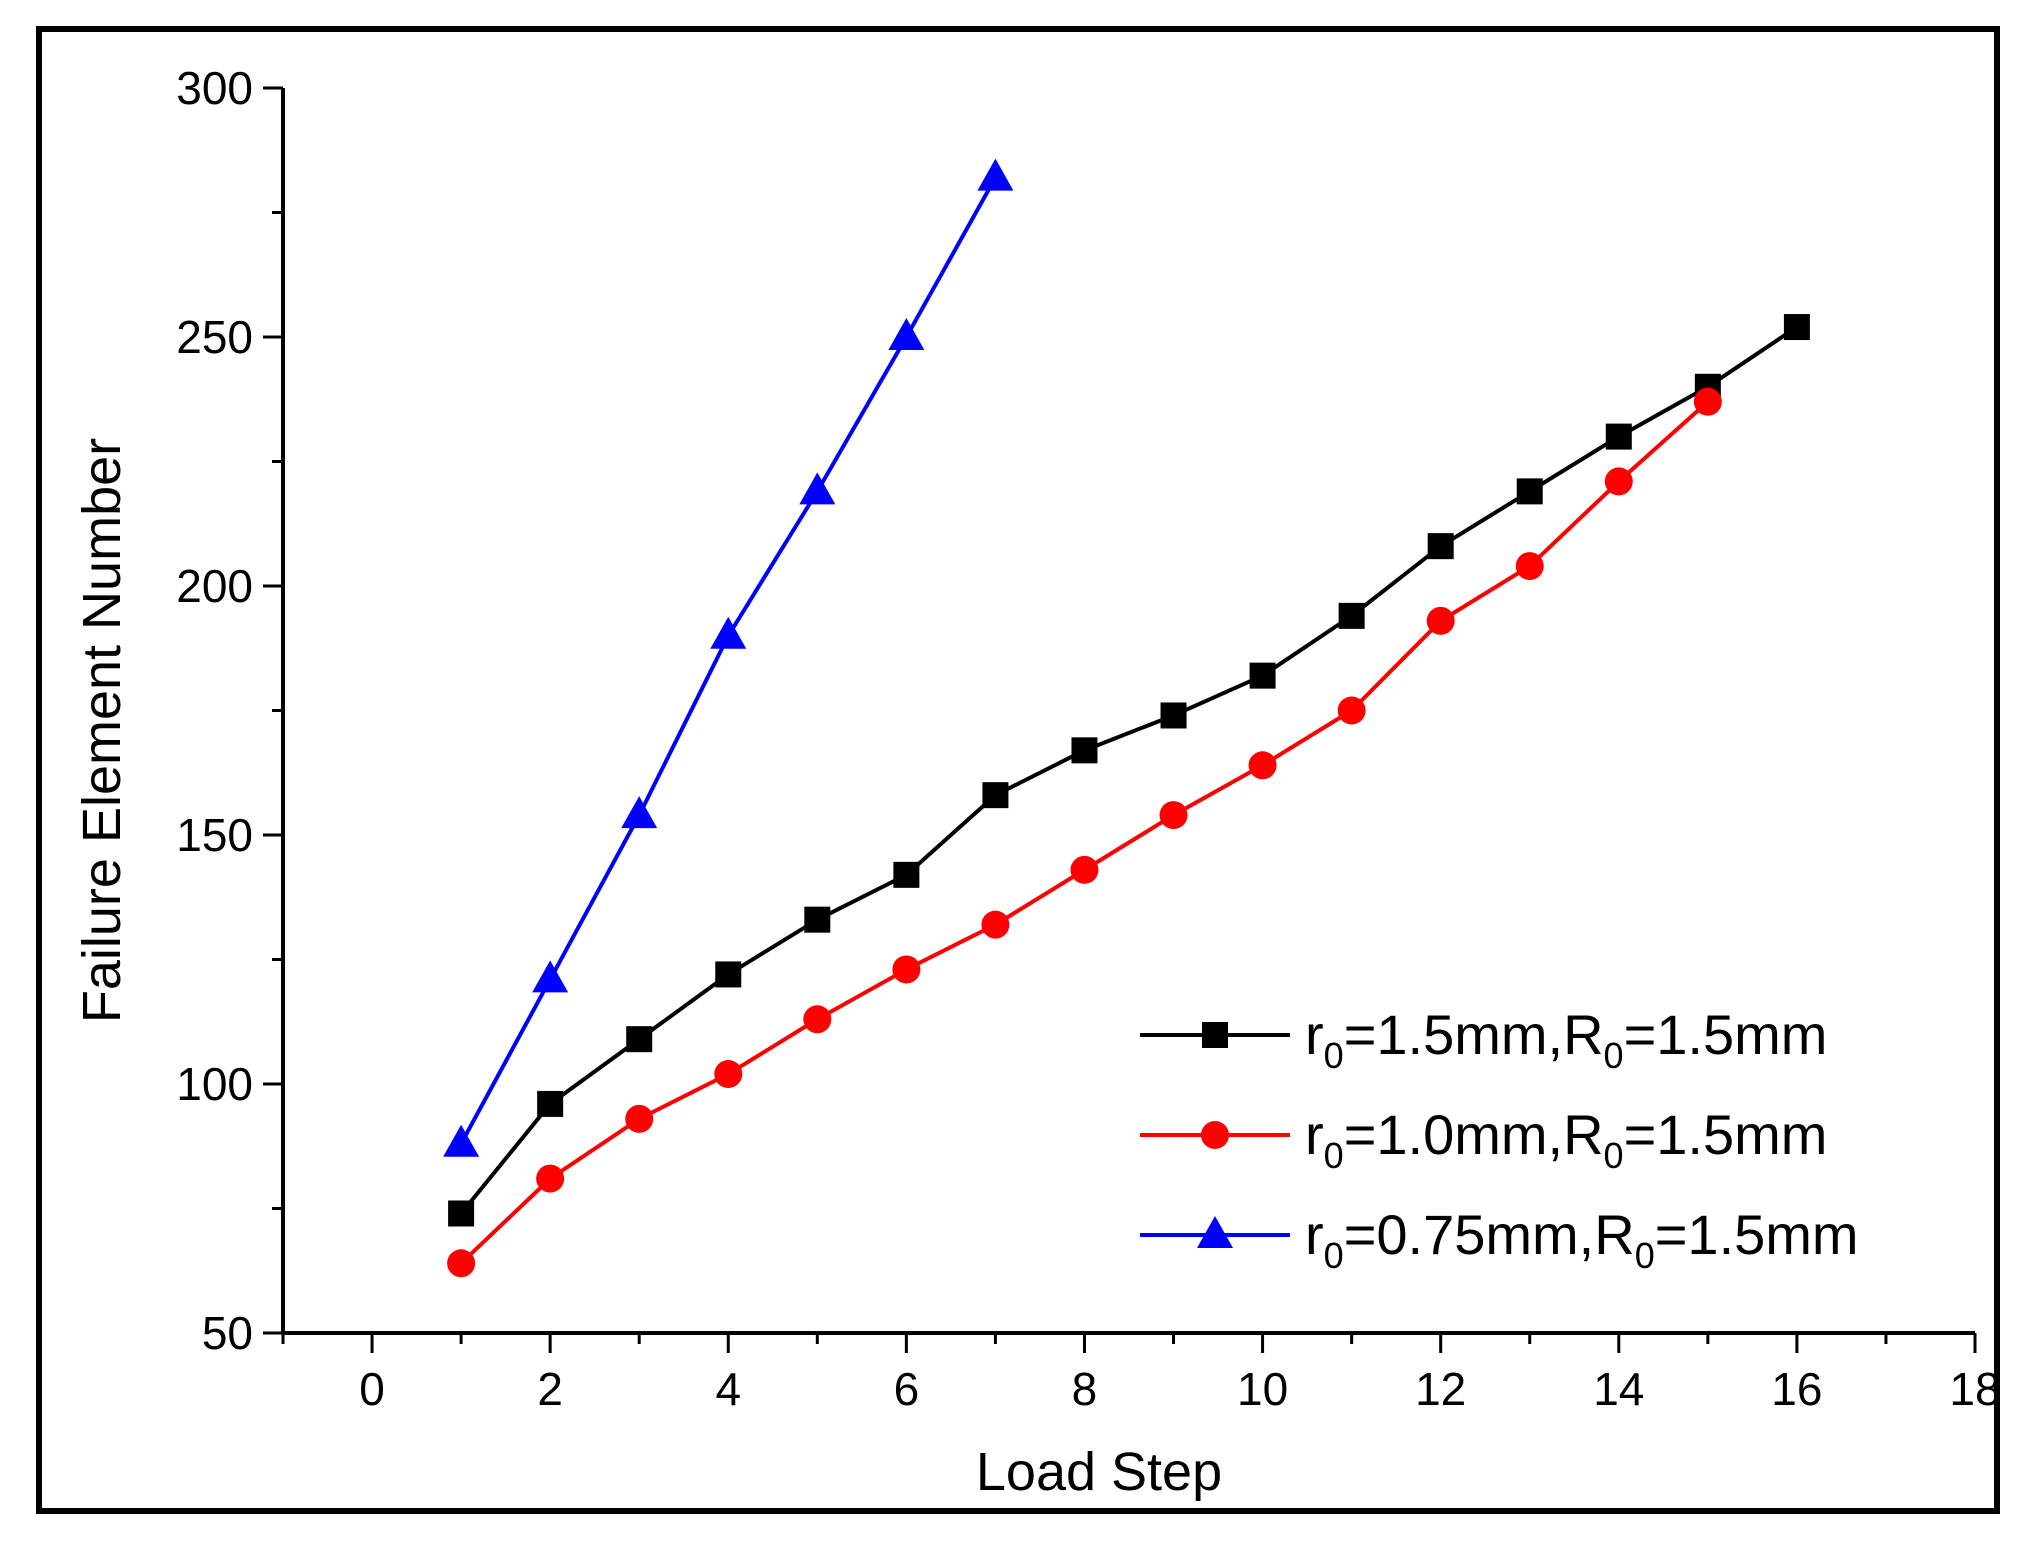 This screenshot has width=2040, height=1550. What do you see at coordinates (214, 586) in the screenshot?
I see `y-tick-label: 200` at bounding box center [214, 586].